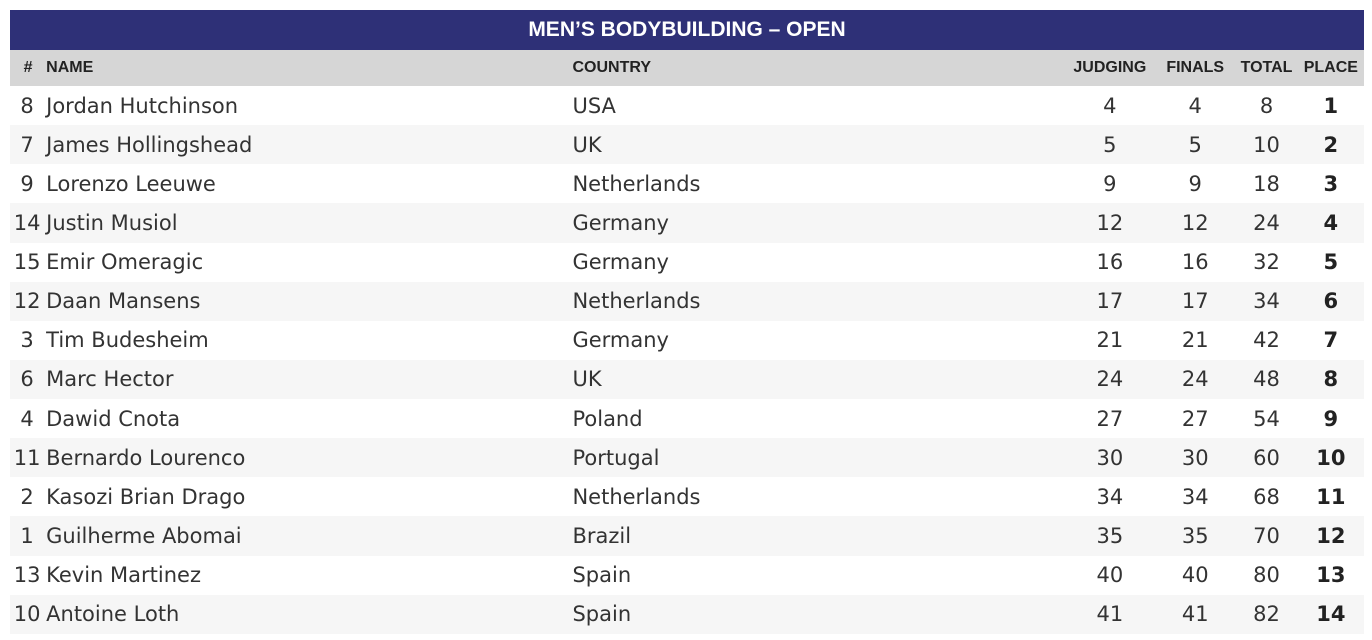 This screenshot has height=640, width=1372. What do you see at coordinates (1195, 144) in the screenshot?
I see `cell-finals: 5` at bounding box center [1195, 144].